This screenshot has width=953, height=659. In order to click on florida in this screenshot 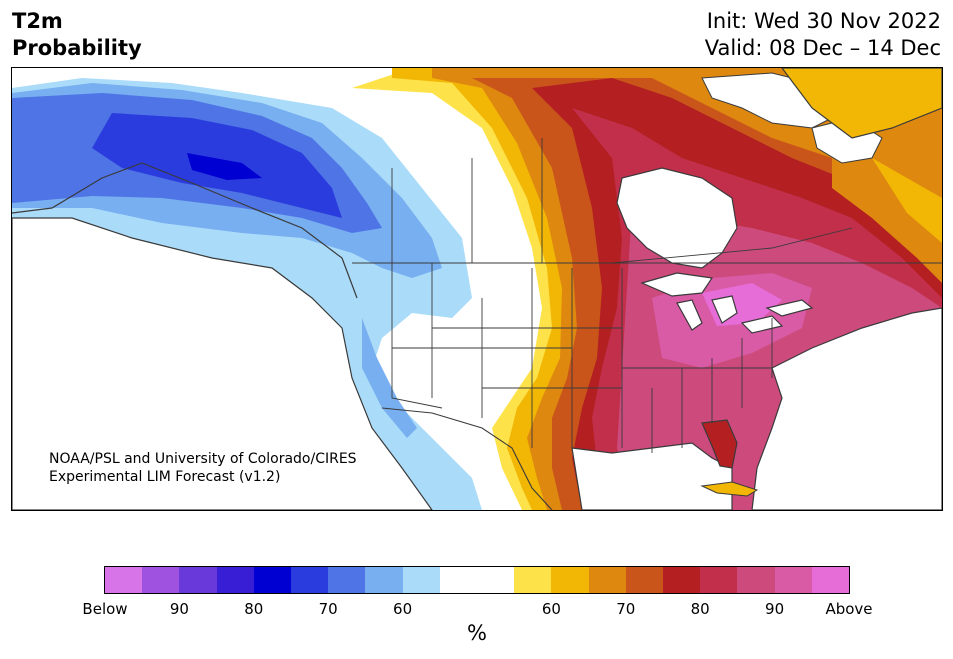, I will do `click(719, 444)`.